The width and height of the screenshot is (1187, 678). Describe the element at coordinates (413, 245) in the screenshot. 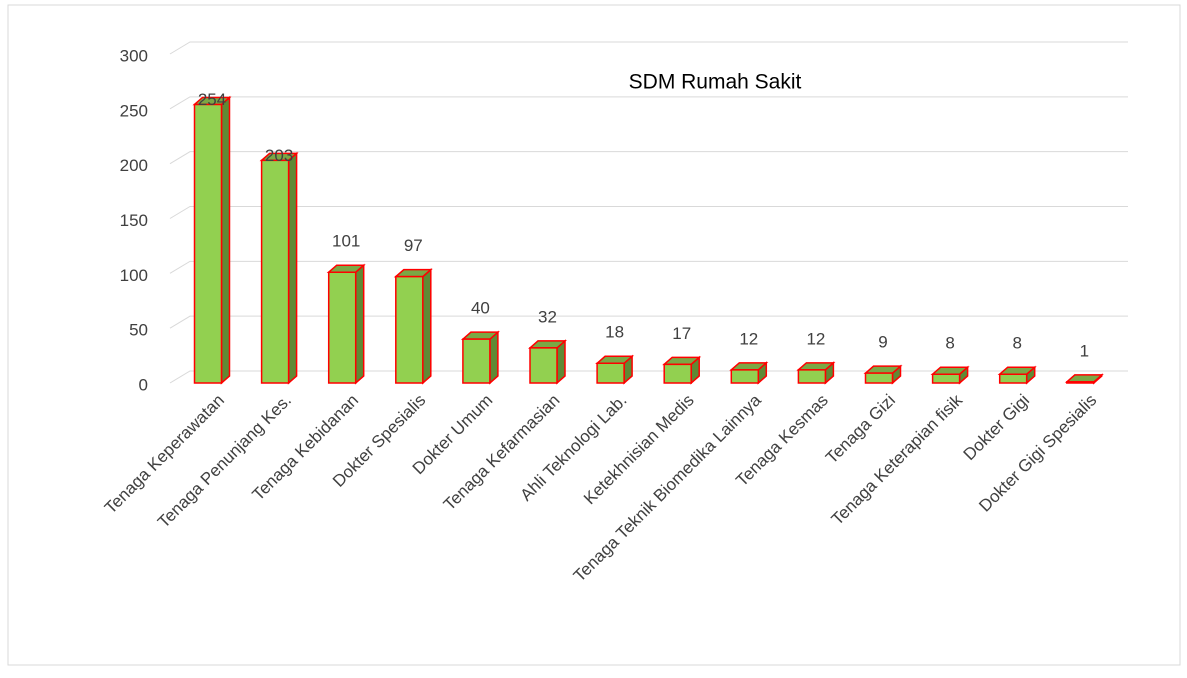

I see `value-label: 97` at that location.